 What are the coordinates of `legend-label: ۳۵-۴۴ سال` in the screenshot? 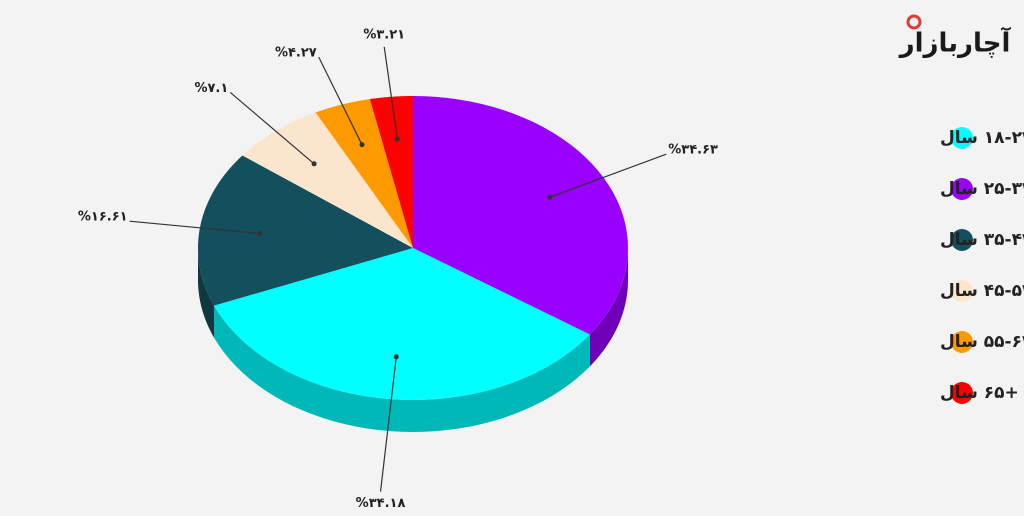 It's located at (982, 240).